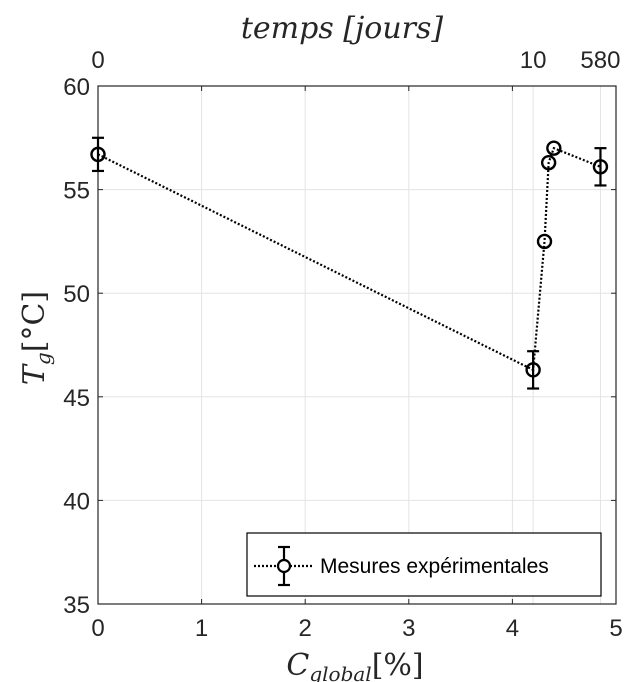  I want to click on x-axis-label-sub: global, so click(340, 672).